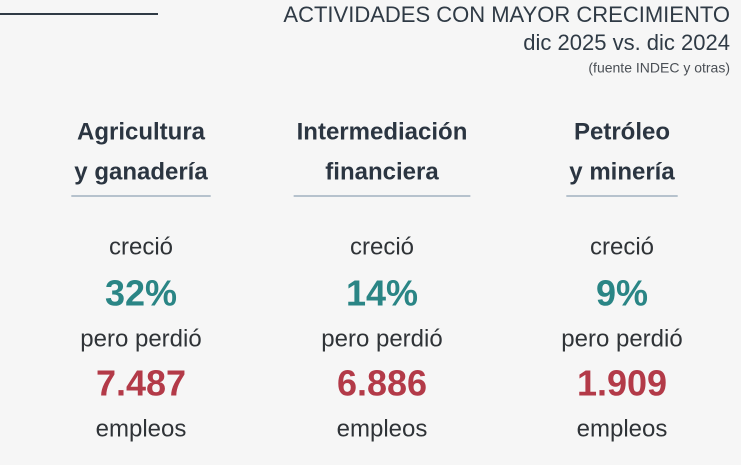 This screenshot has height=465, width=741. Describe the element at coordinates (506, 14) in the screenshot. I see `title: ACTIVIDADES CON MAYOR CRECIMIENTO` at that location.